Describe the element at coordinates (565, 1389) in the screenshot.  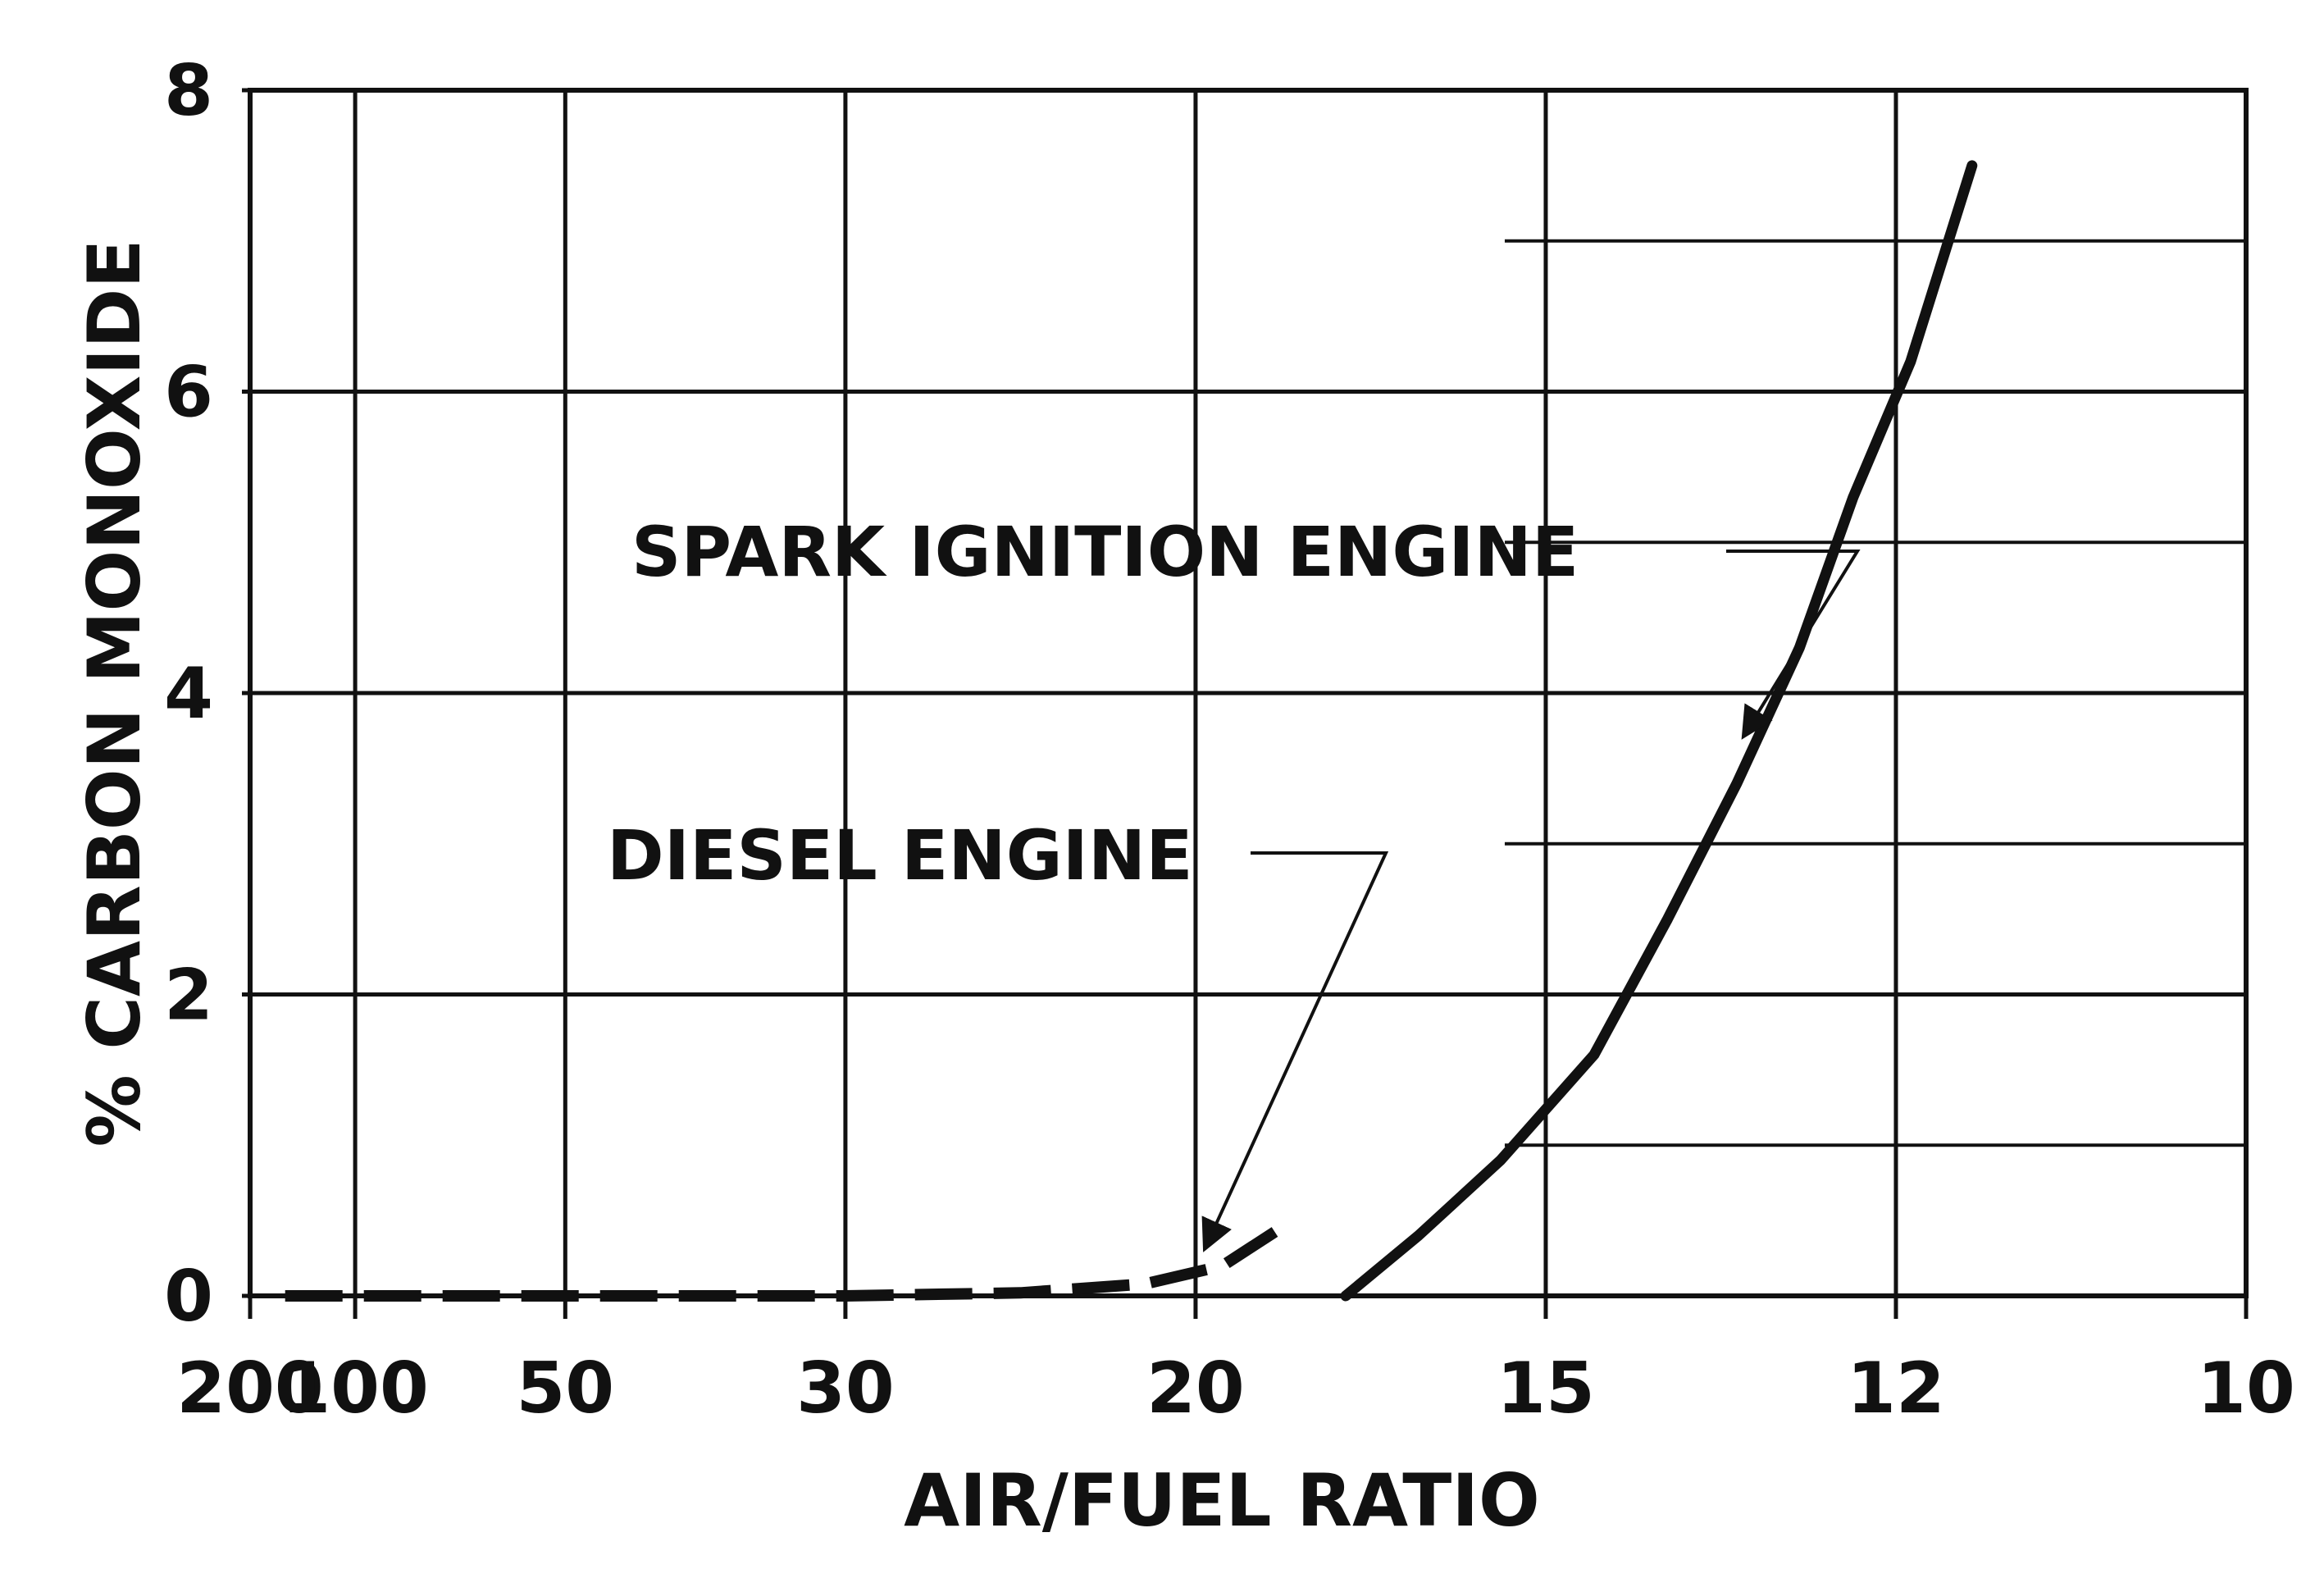
I see `x-tick-label: 50` at that location.